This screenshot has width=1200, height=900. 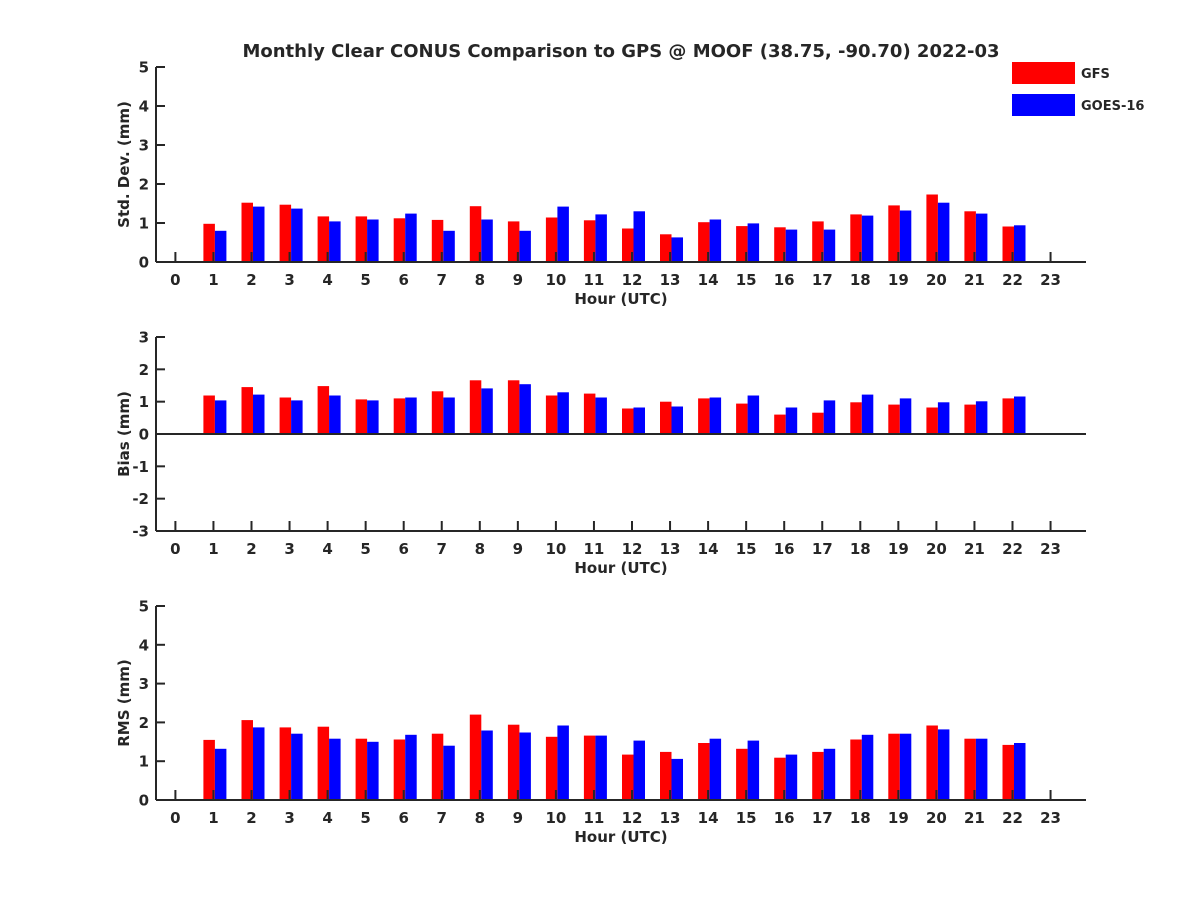 What do you see at coordinates (140, 499) in the screenshot?
I see `y-tick-label: -2` at bounding box center [140, 499].